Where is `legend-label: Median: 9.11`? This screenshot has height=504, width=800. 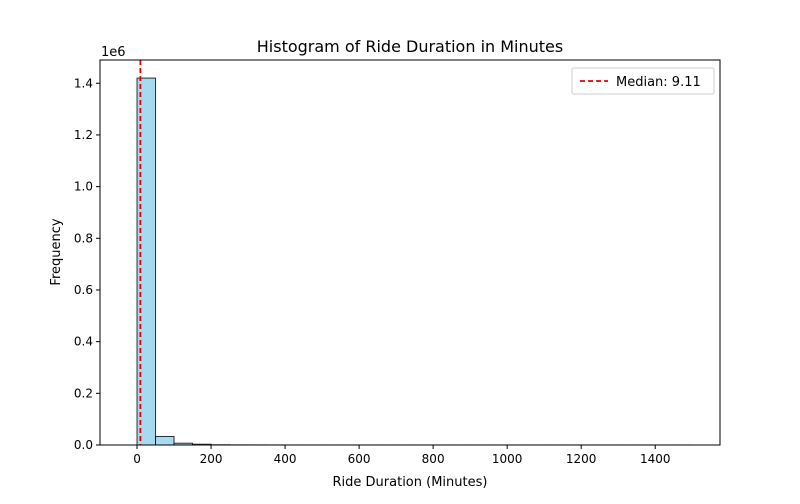
legend-label: Median: 9.11 is located at coordinates (658, 82).